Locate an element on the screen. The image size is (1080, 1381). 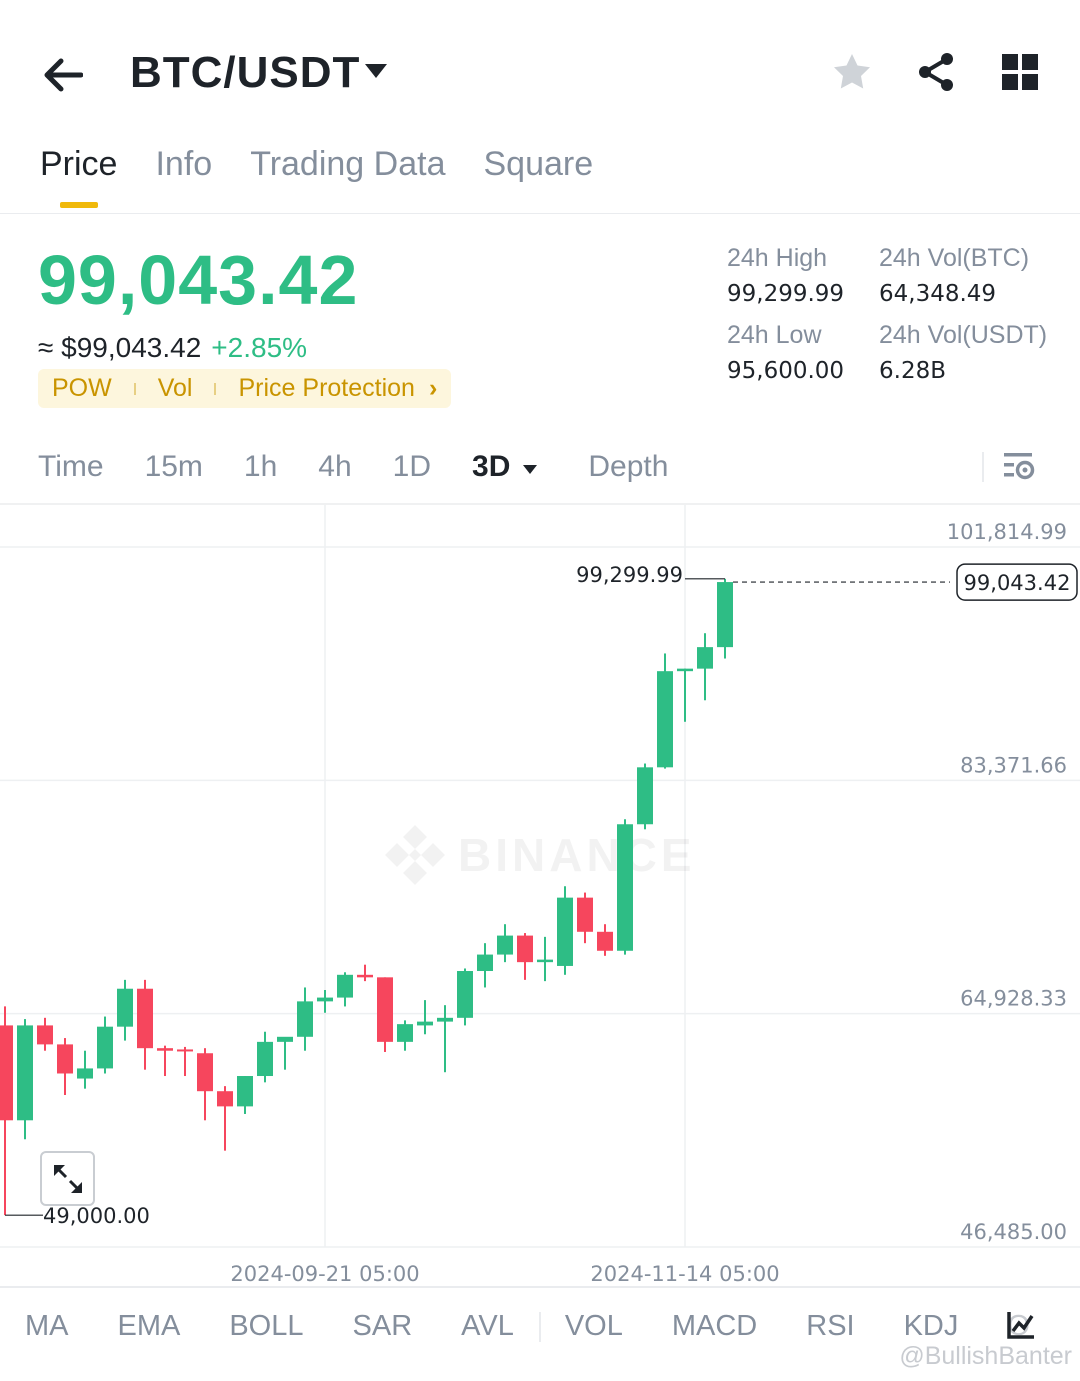
stat-label: 24h Vol(USDT) is located at coordinates (963, 335).